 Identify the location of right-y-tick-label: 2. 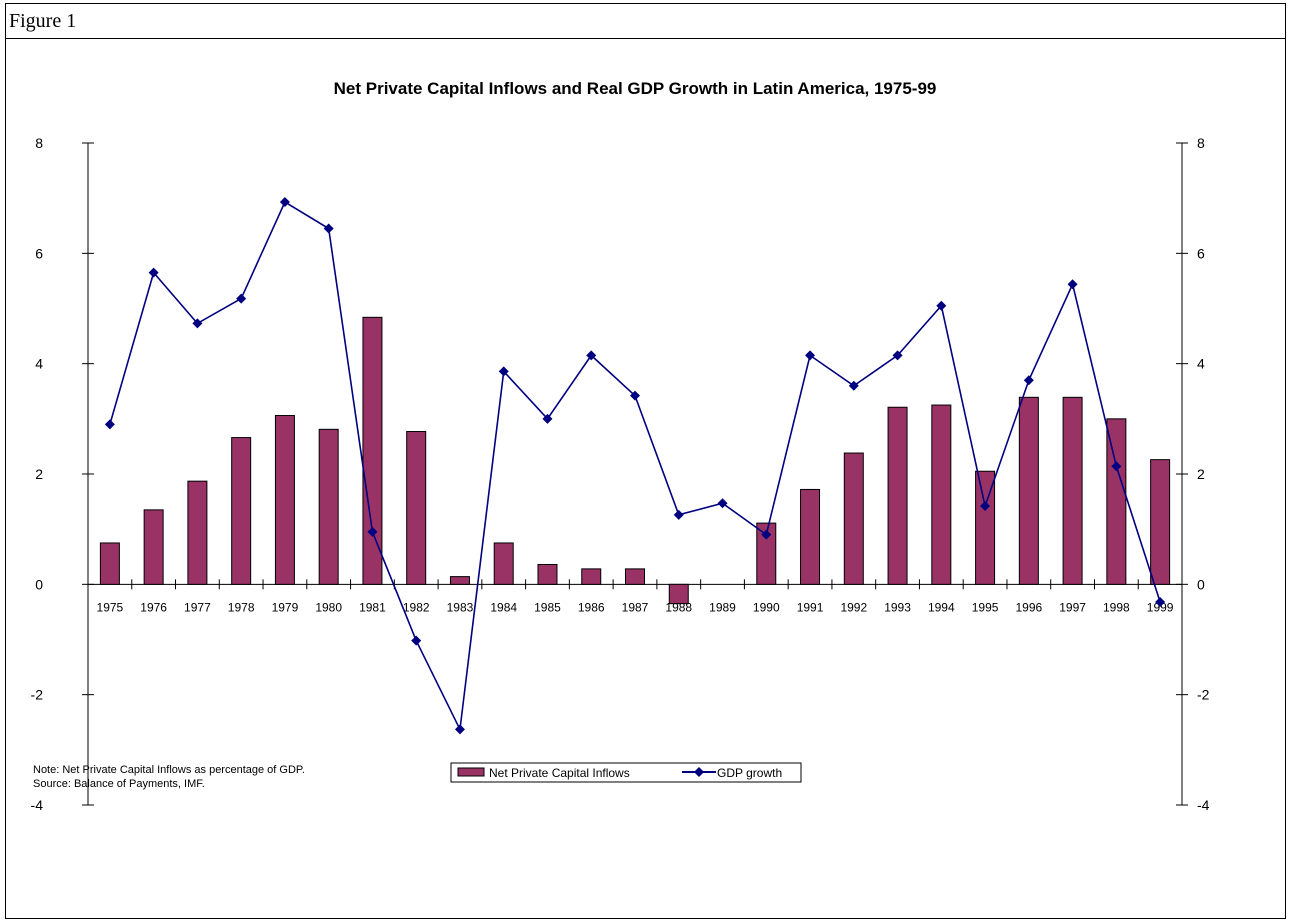
(1201, 474).